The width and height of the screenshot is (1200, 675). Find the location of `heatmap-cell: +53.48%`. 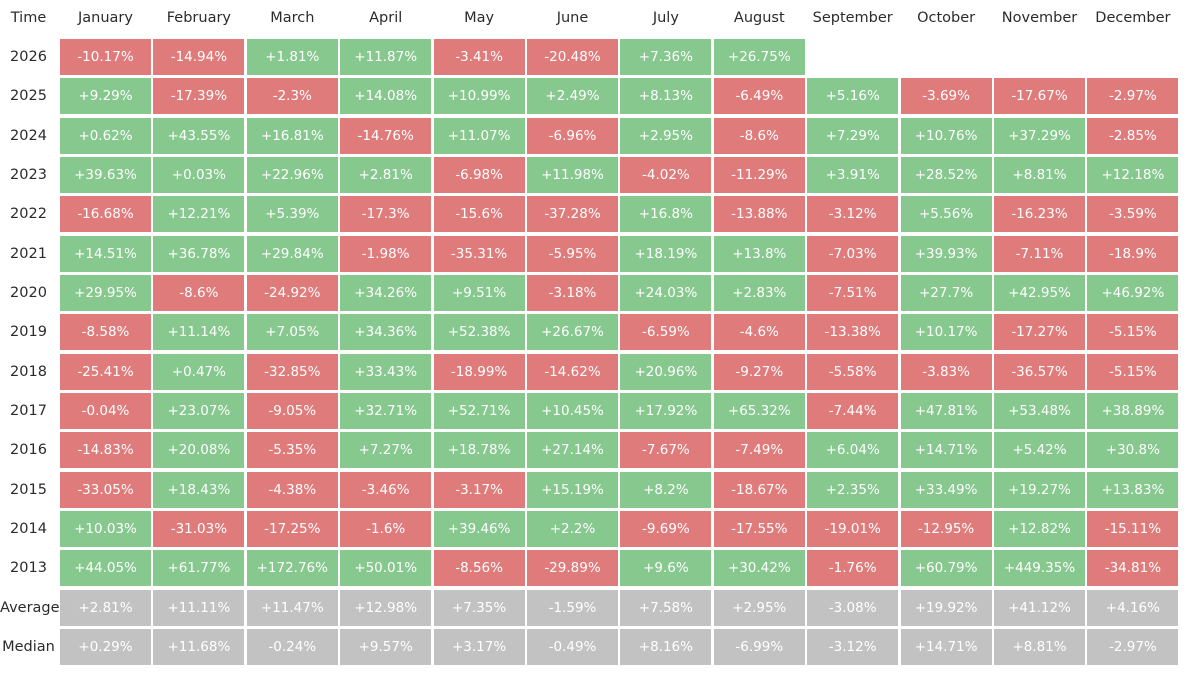

heatmap-cell: +53.48% is located at coordinates (1039, 410).